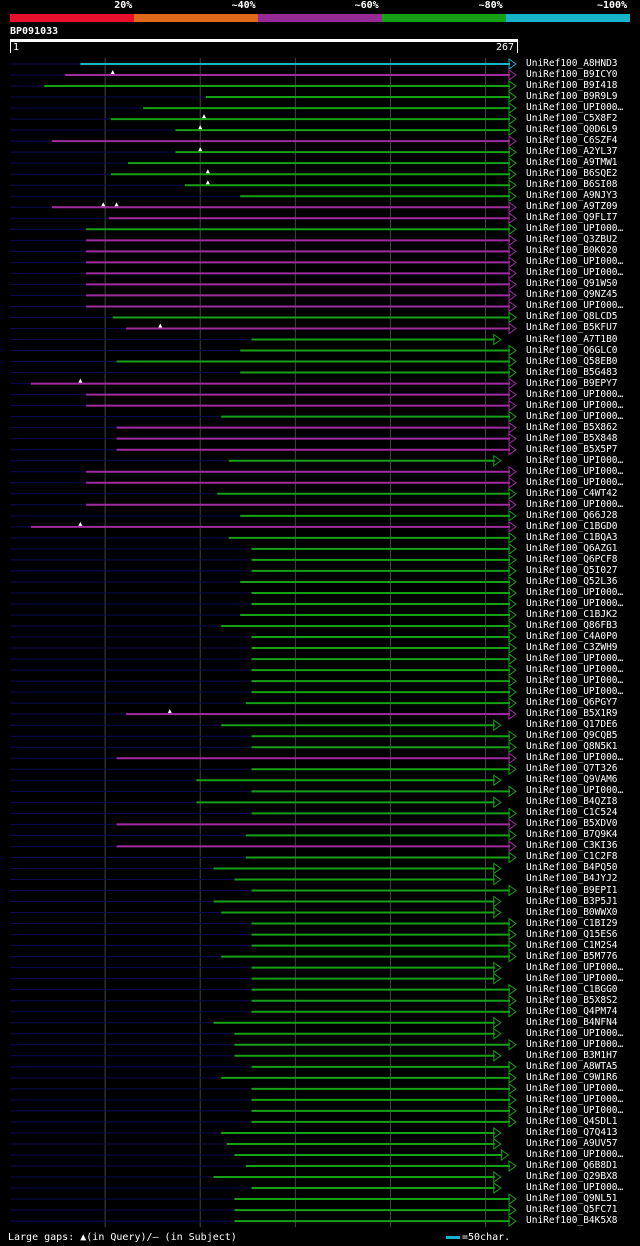 Image resolution: width=640 pixels, height=1246 pixels. Describe the element at coordinates (572, 945) in the screenshot. I see `hit-label: UniRef100_C1M2S4` at that location.